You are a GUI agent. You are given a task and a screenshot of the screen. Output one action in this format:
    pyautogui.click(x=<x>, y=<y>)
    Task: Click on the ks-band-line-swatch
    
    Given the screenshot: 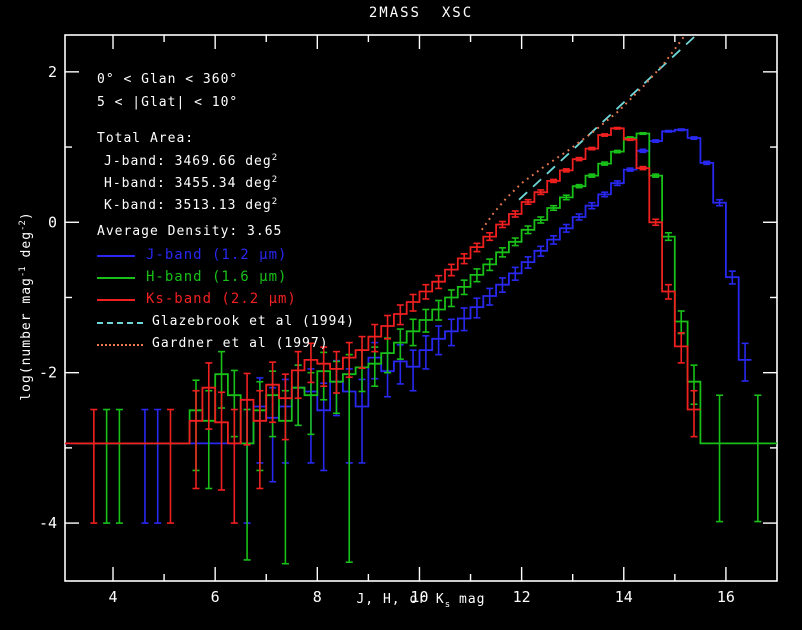 What is the action you would take?
    pyautogui.click(x=116, y=300)
    